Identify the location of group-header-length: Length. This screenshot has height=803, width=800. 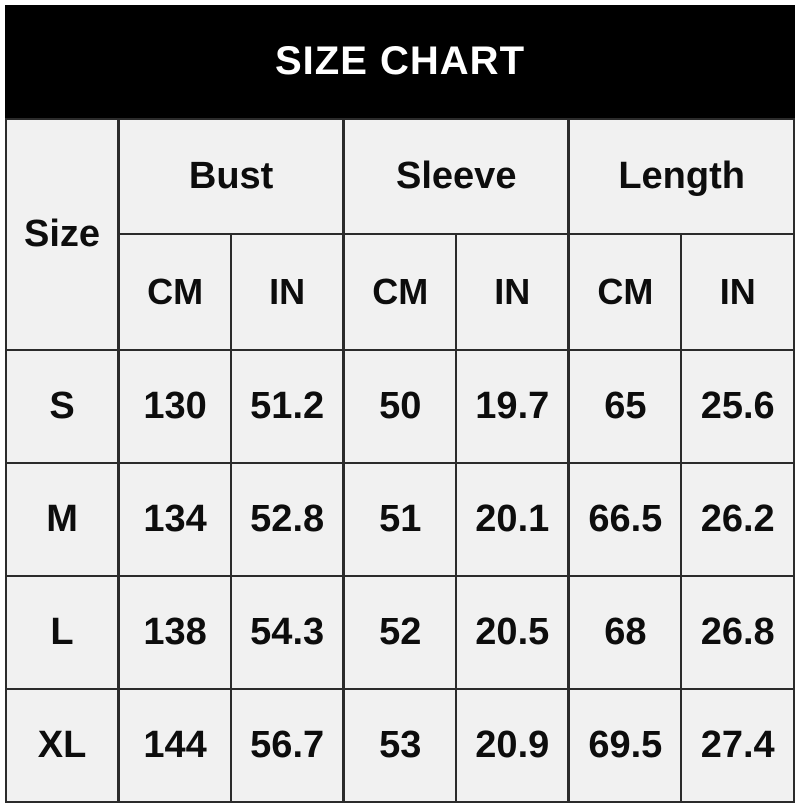
(681, 176).